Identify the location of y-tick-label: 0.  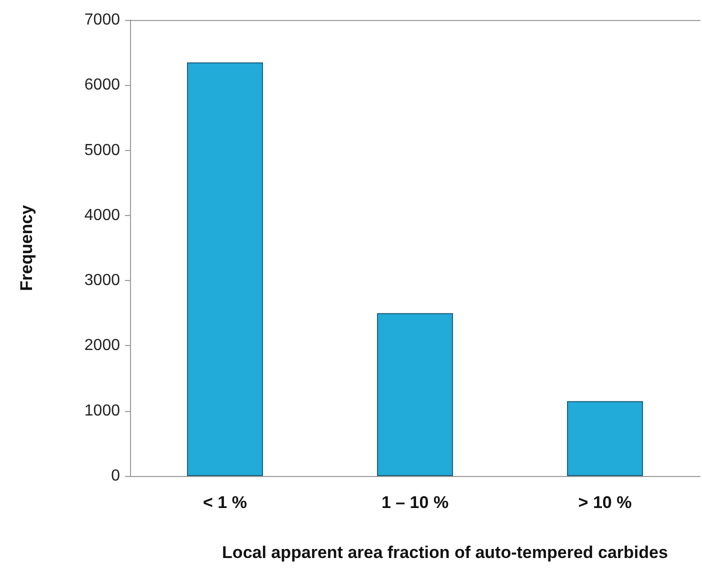
(115, 476).